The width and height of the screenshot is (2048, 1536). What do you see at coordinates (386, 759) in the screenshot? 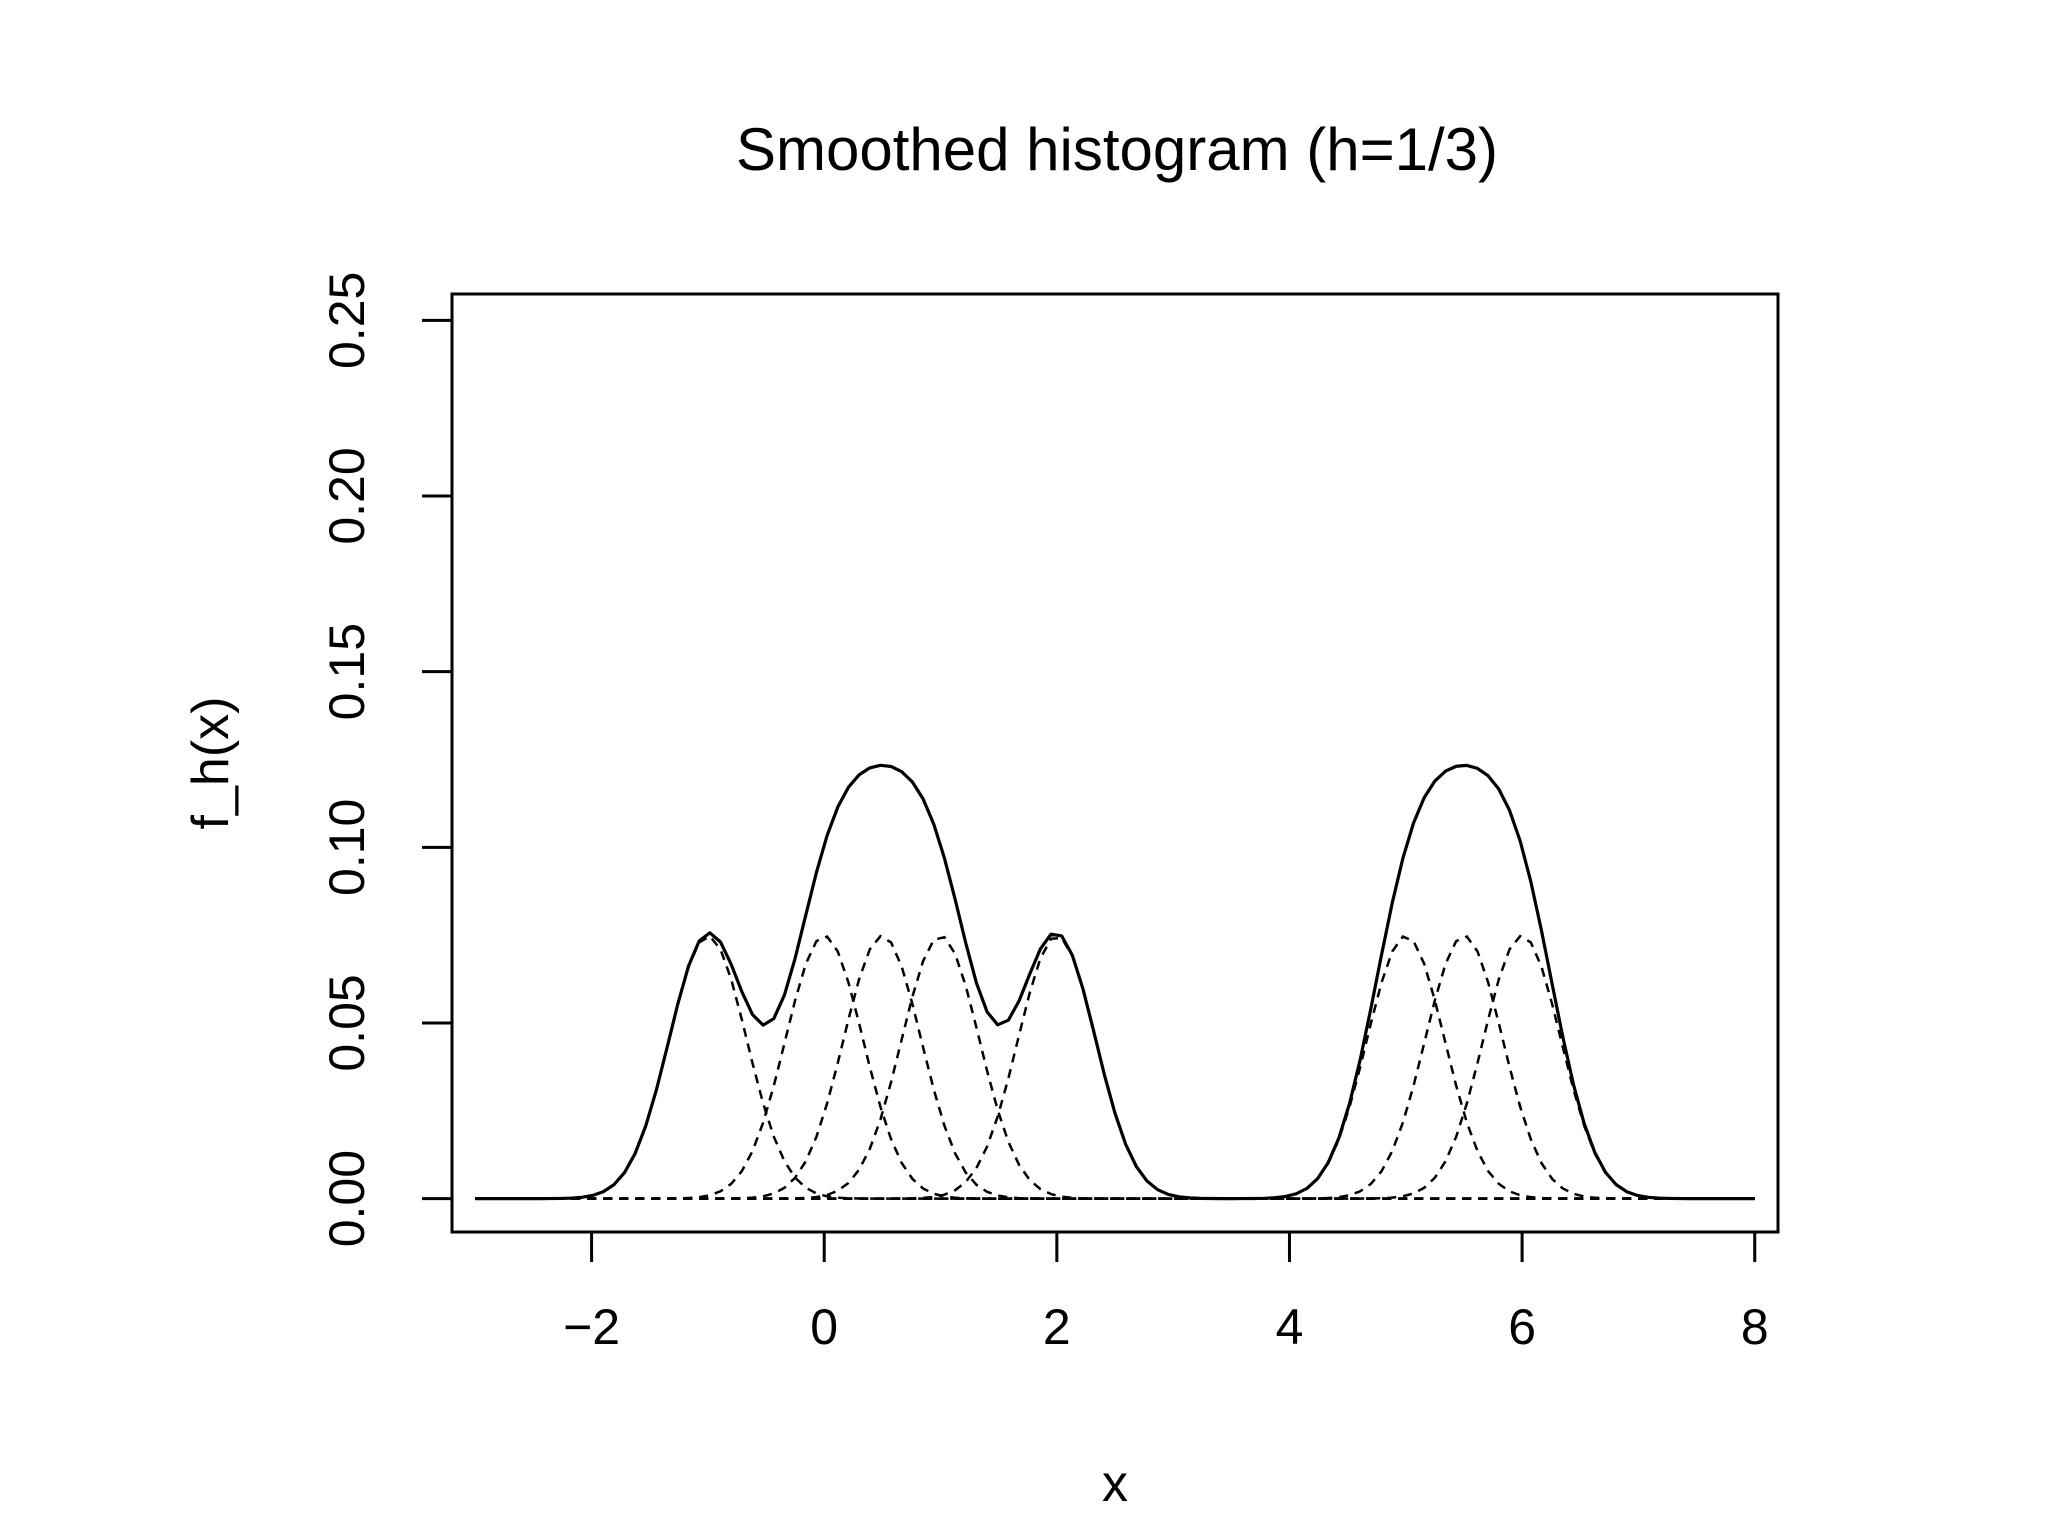
I see `y-axis: 0.00 0.05 0.10 0.15 0.20 0.25` at bounding box center [386, 759].